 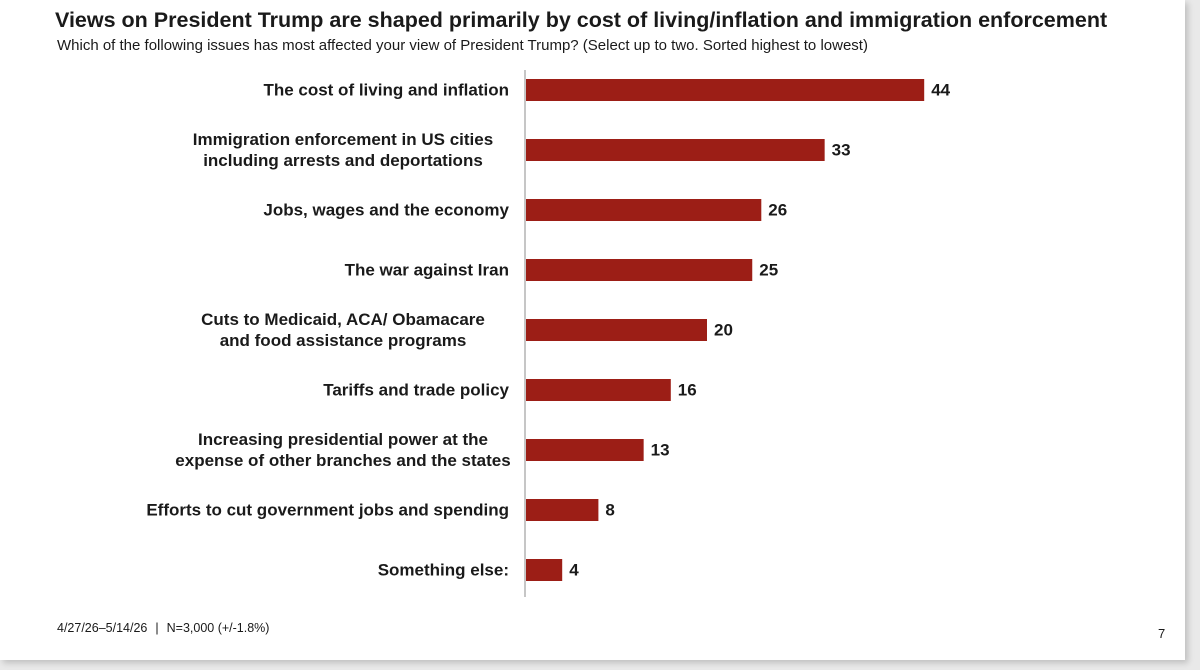 I want to click on category-label: expense of other branches and the states, so click(x=342, y=460).